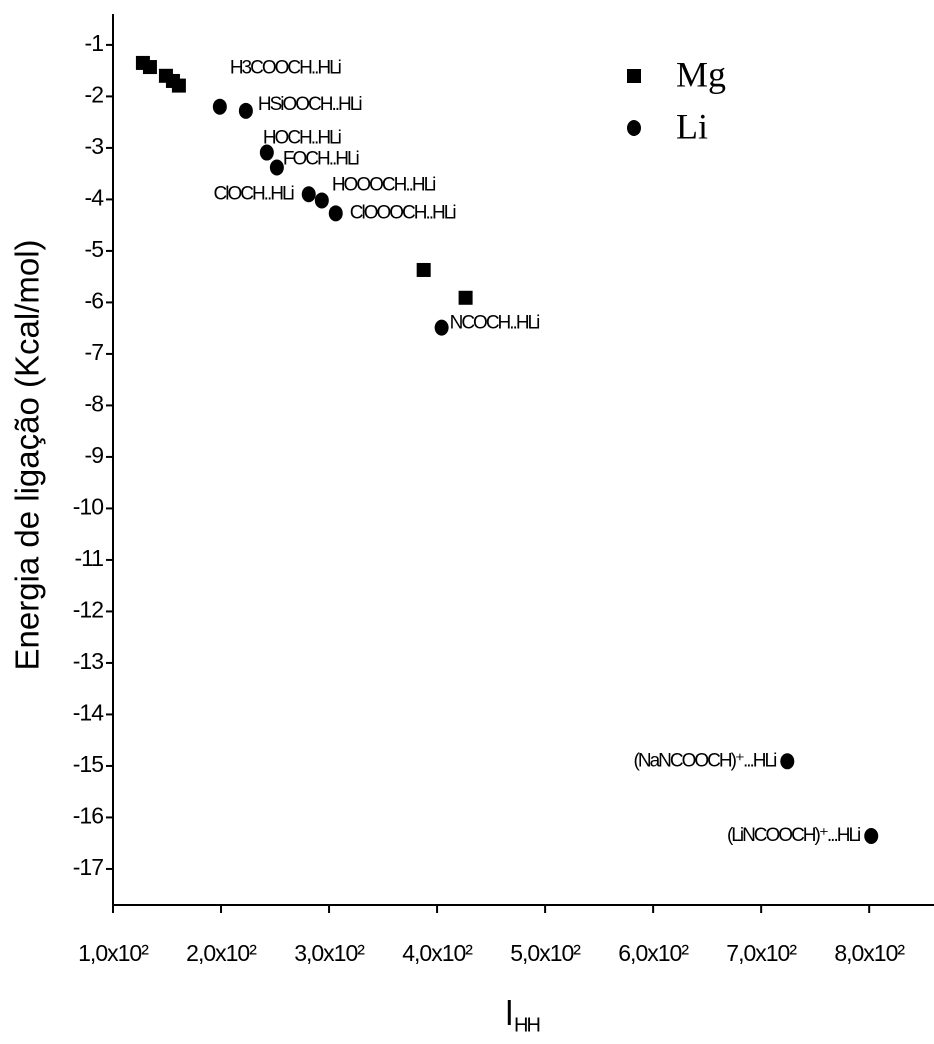  What do you see at coordinates (526, 1025) in the screenshot?
I see `x-axis-label-subscript: HH` at bounding box center [526, 1025].